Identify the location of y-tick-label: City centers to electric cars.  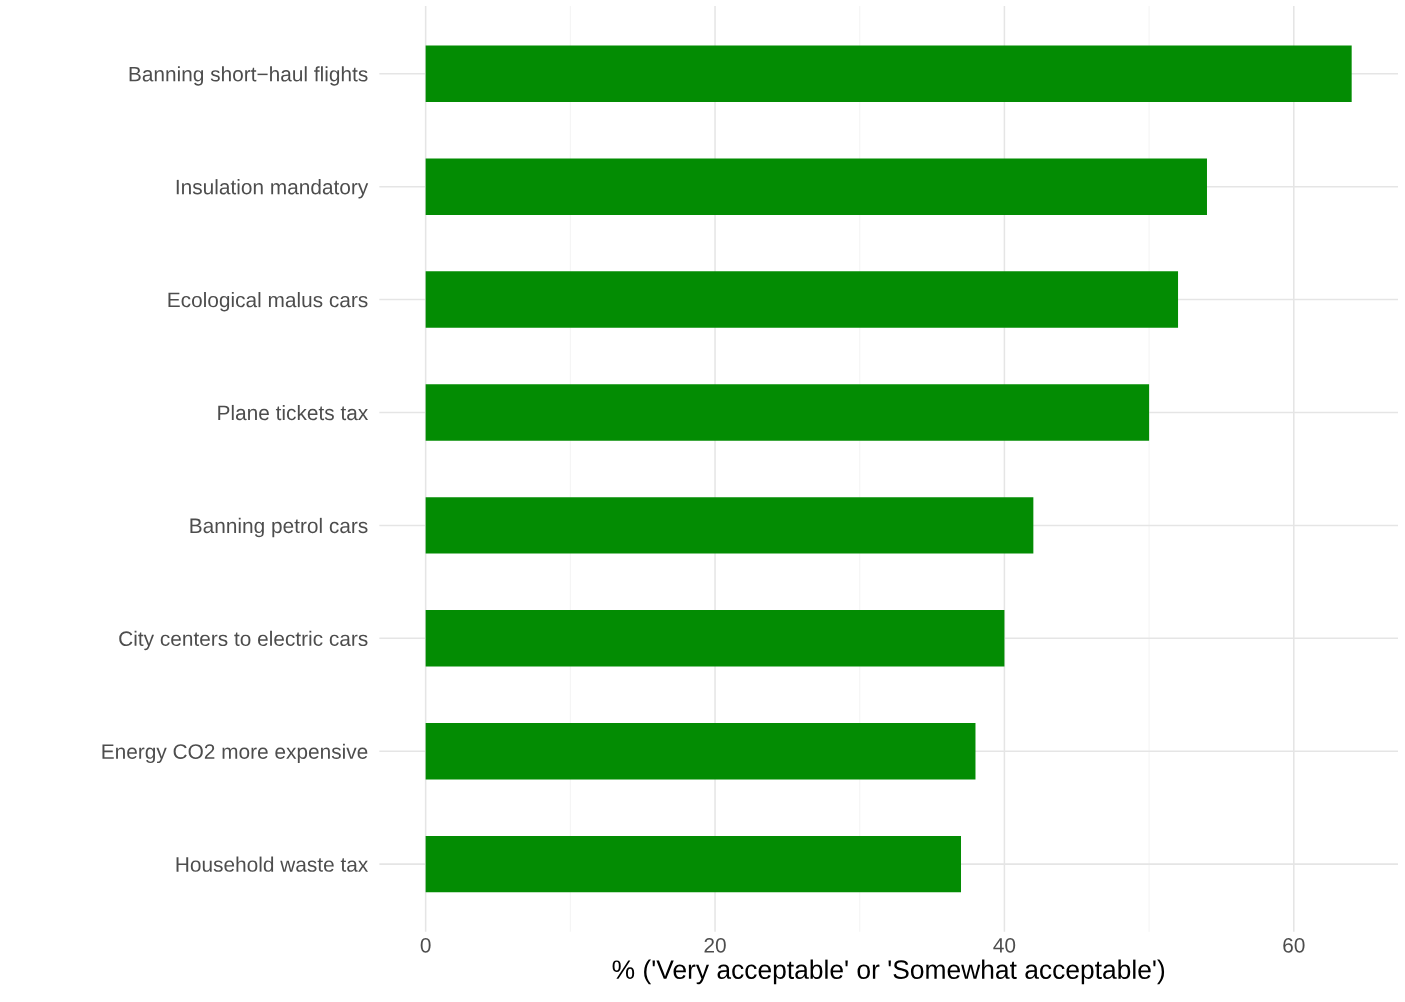
(243, 640).